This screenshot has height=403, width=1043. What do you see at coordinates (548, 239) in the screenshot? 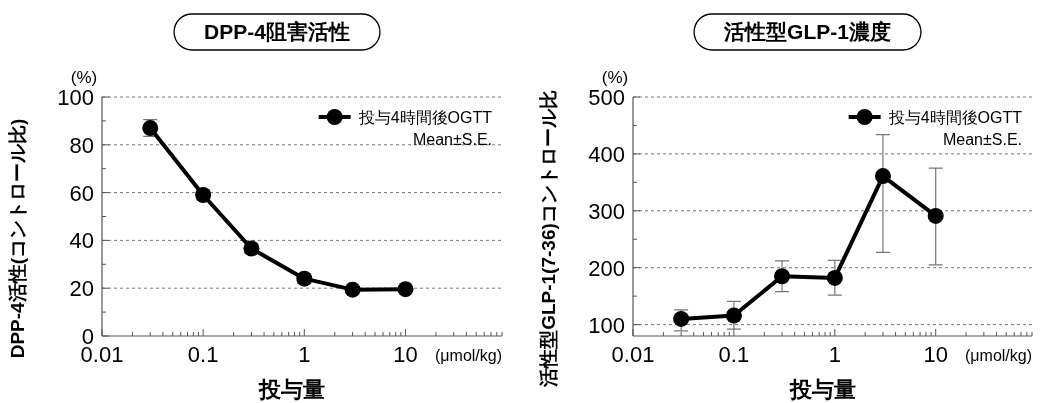
I see `y-axis-title: 活性型GLP-1(7-36)コントロール比` at bounding box center [548, 239].